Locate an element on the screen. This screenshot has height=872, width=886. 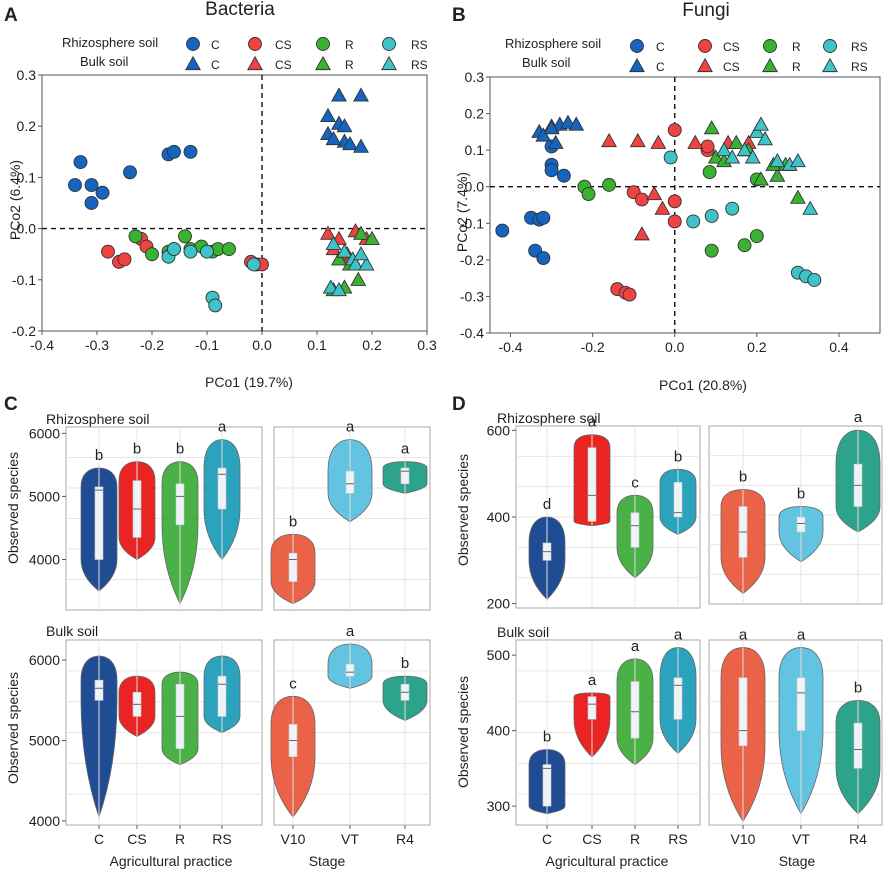
panel-a-xtick-label: 0.1 is located at coordinates (317, 345).